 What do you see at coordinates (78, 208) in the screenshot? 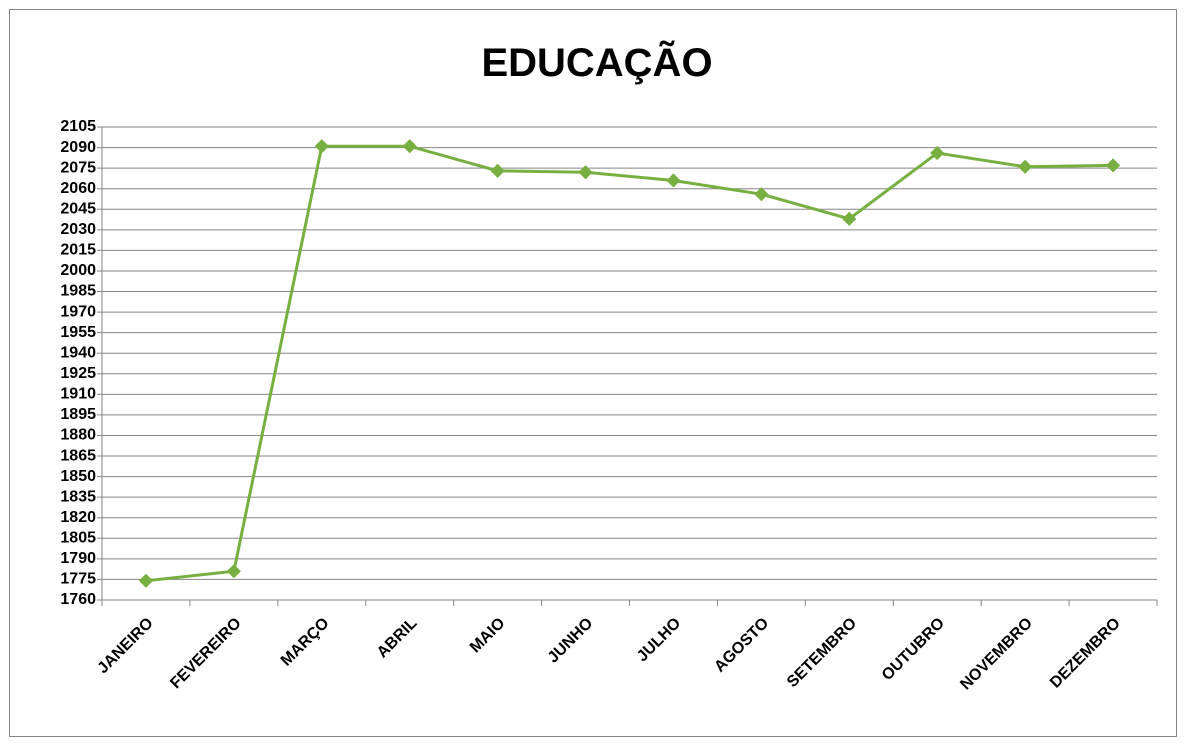
I see `y-tick-label: 2045` at bounding box center [78, 208].